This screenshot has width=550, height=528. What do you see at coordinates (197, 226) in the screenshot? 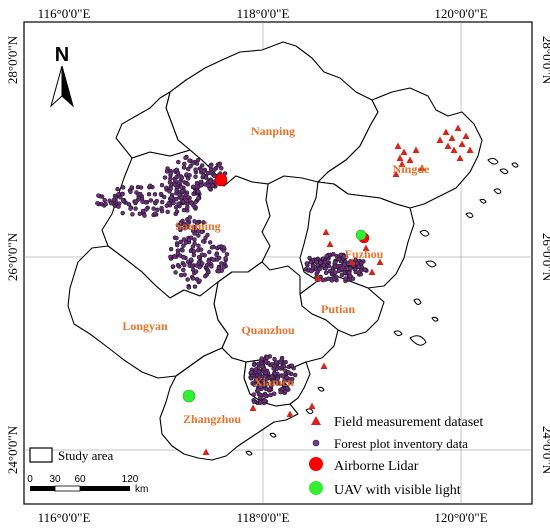
I see `city-label-sanming: Sanming` at bounding box center [197, 226].